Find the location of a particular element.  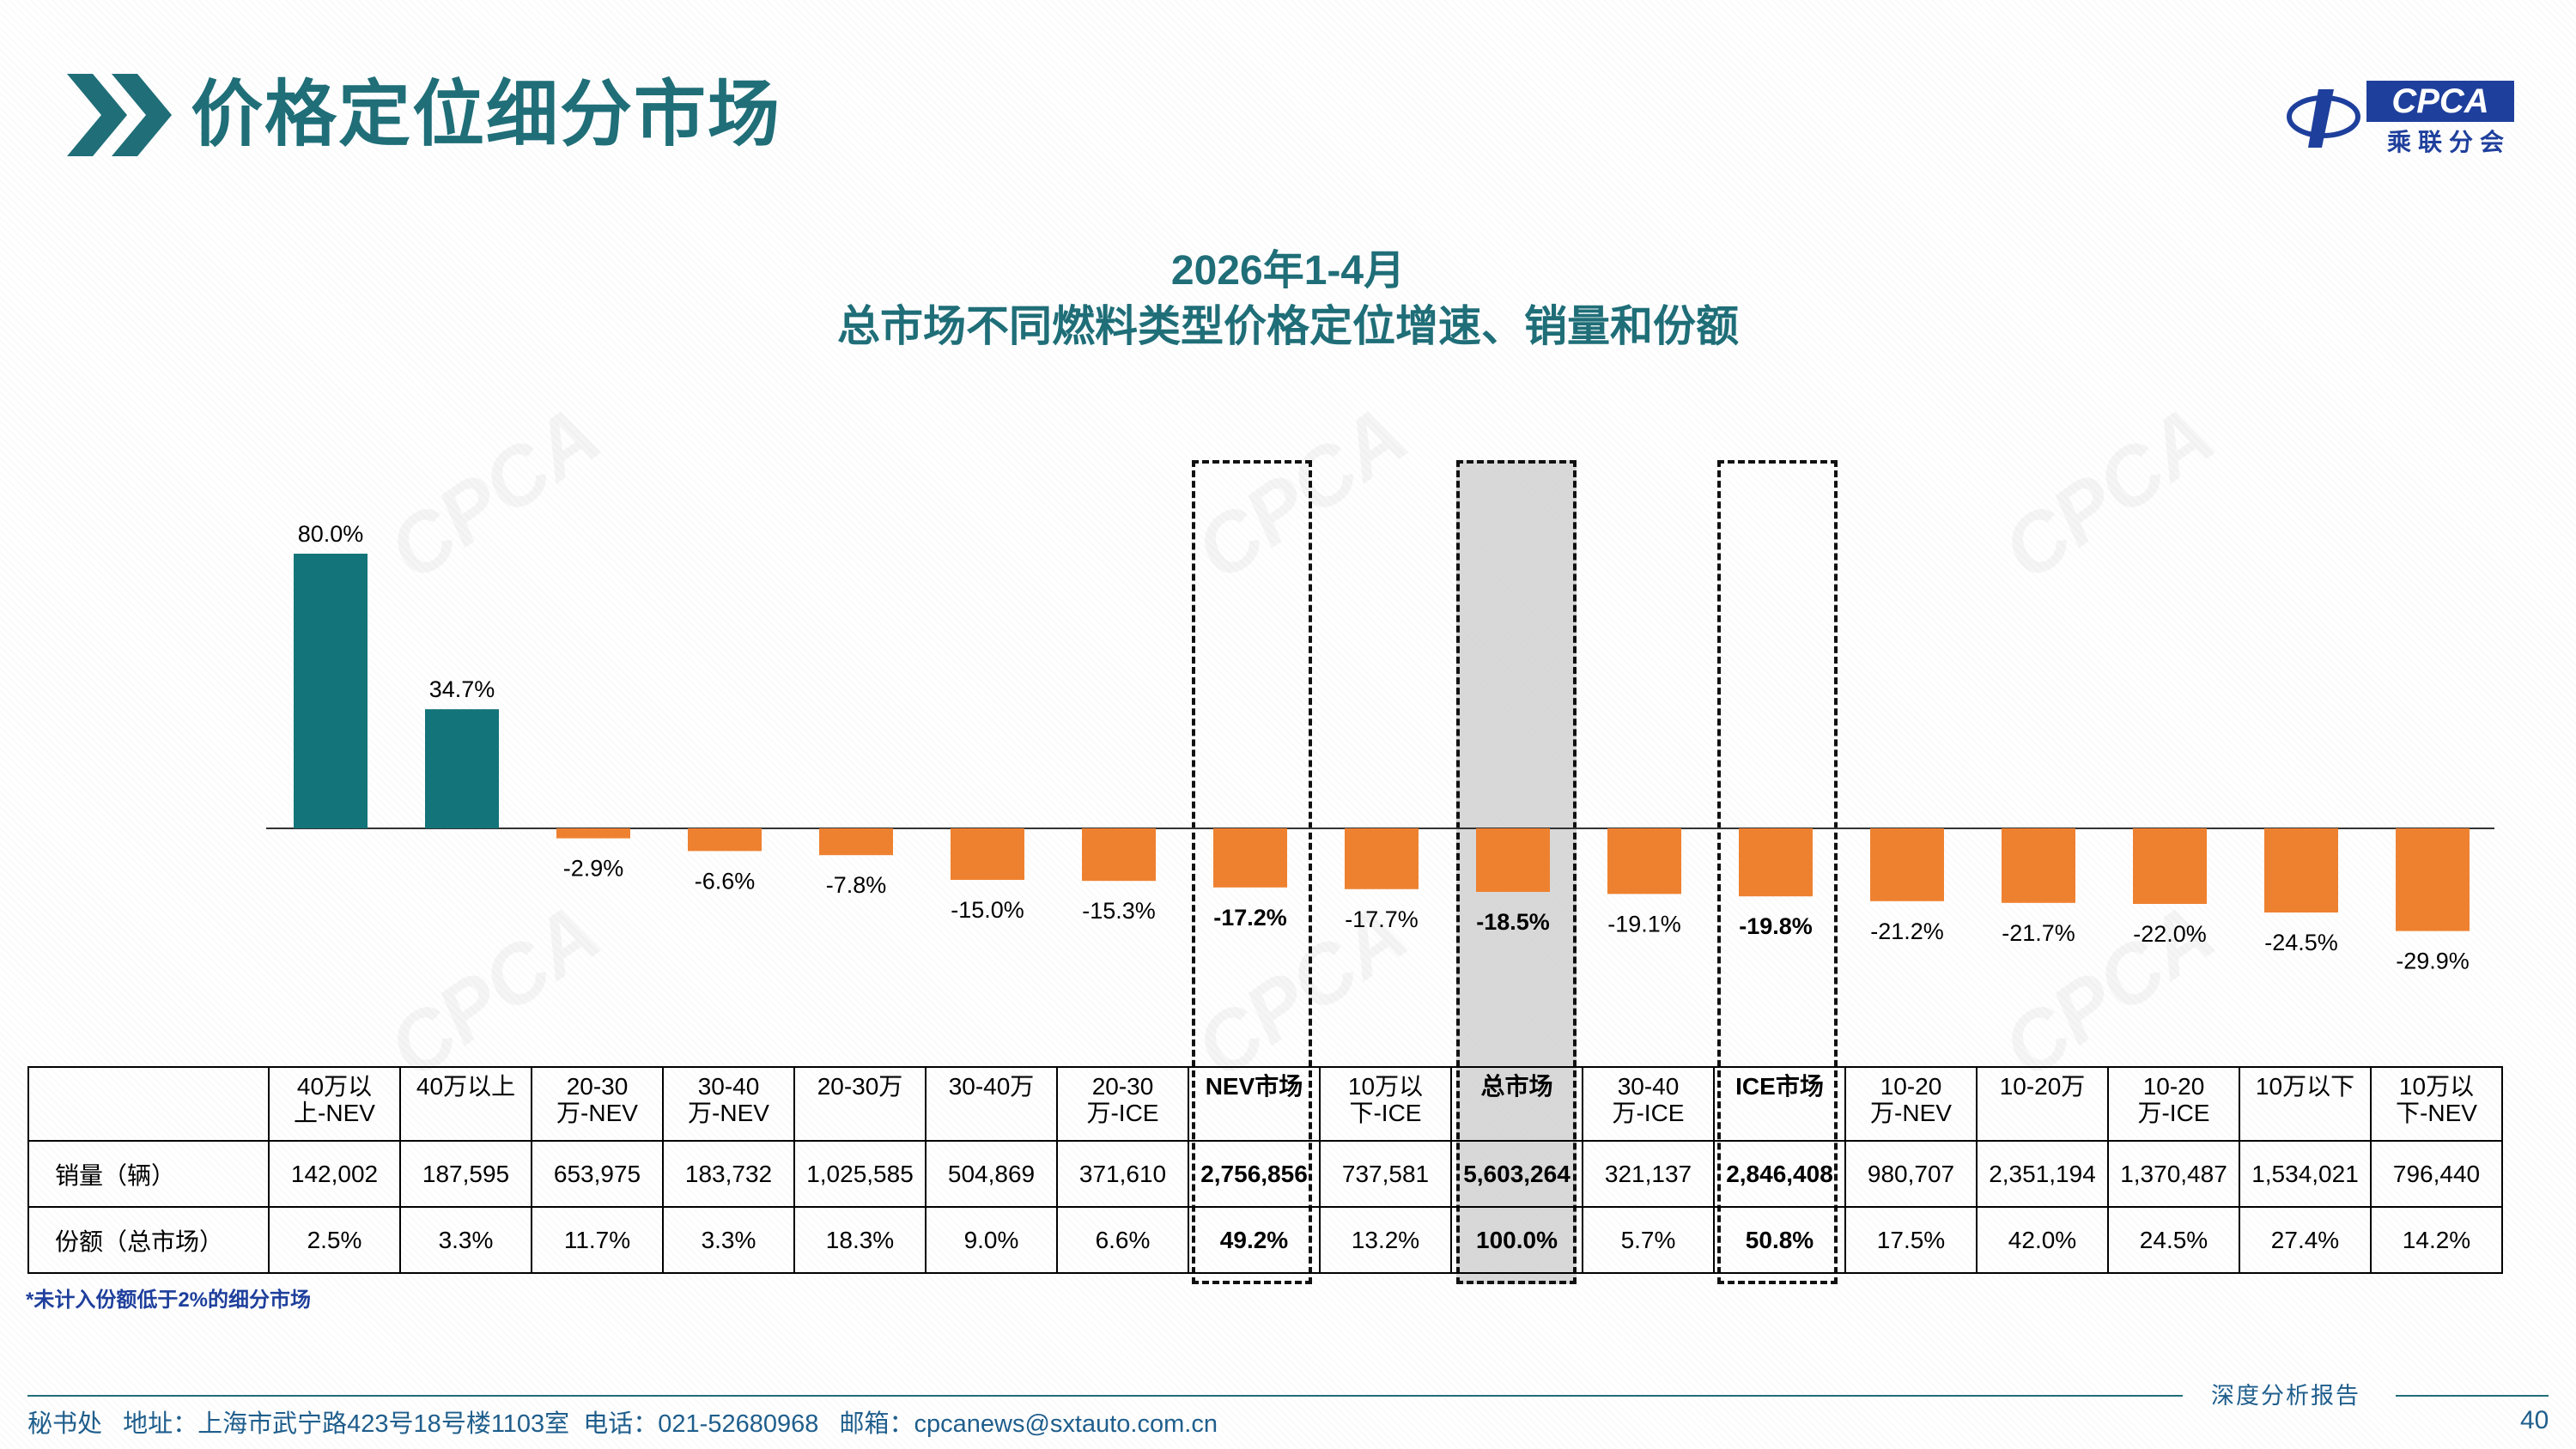

data-label: -21.7% is located at coordinates (2039, 933).